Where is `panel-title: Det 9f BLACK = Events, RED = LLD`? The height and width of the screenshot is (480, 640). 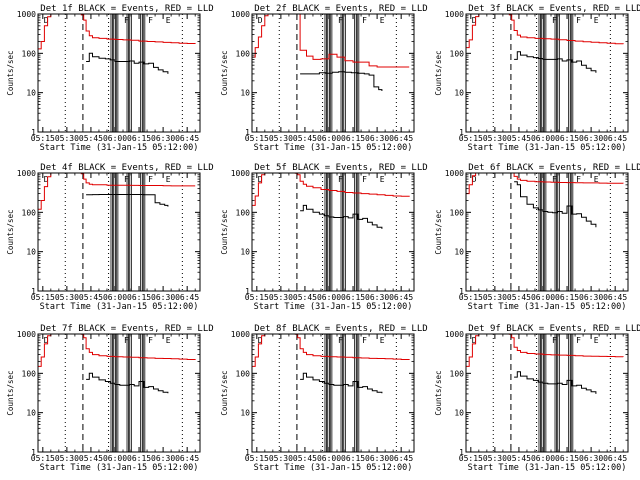 panel-title: Det 9f BLACK = Events, RED = LLD is located at coordinates (554, 329).